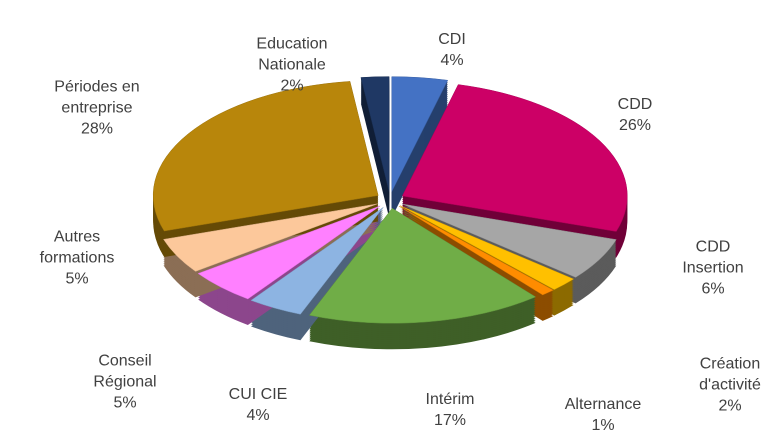 The width and height of the screenshot is (784, 437). What do you see at coordinates (635, 115) in the screenshot?
I see `slice-label: CDD 26%` at bounding box center [635, 115].